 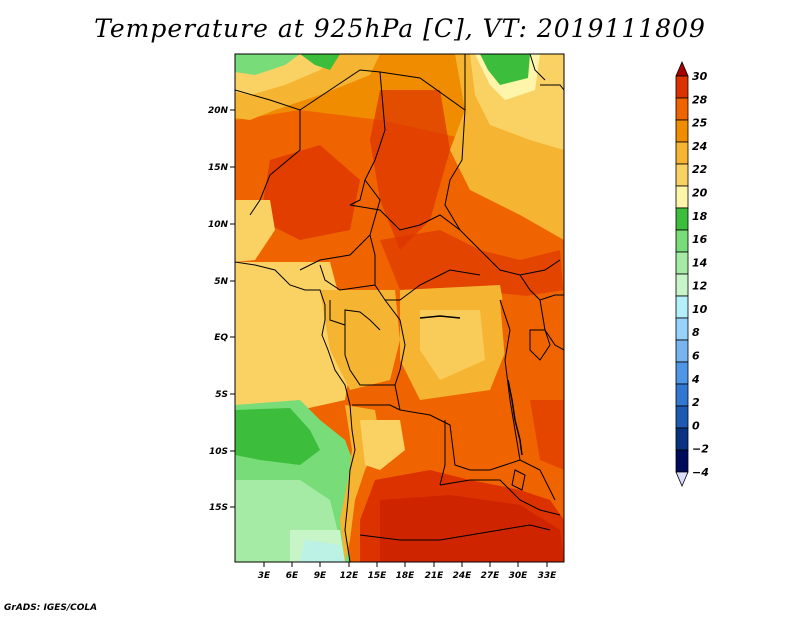 I want to click on lat-label-20n: 20N, so click(x=218, y=111).